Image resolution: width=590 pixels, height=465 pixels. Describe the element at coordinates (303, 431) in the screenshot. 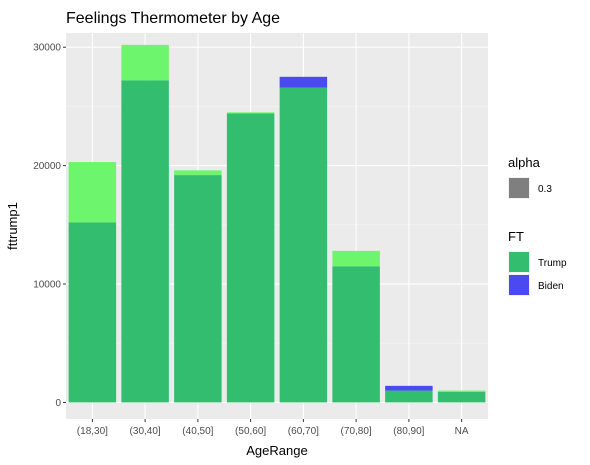

I see `x-tick-label: (60,70]` at that location.